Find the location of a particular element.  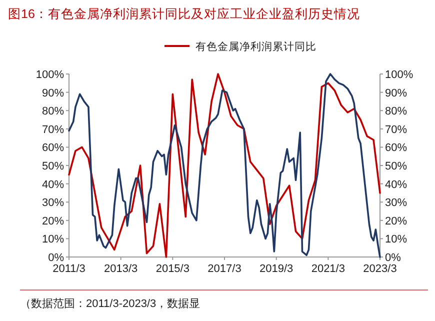

y2-tick-label: 50% is located at coordinates (396, 166).